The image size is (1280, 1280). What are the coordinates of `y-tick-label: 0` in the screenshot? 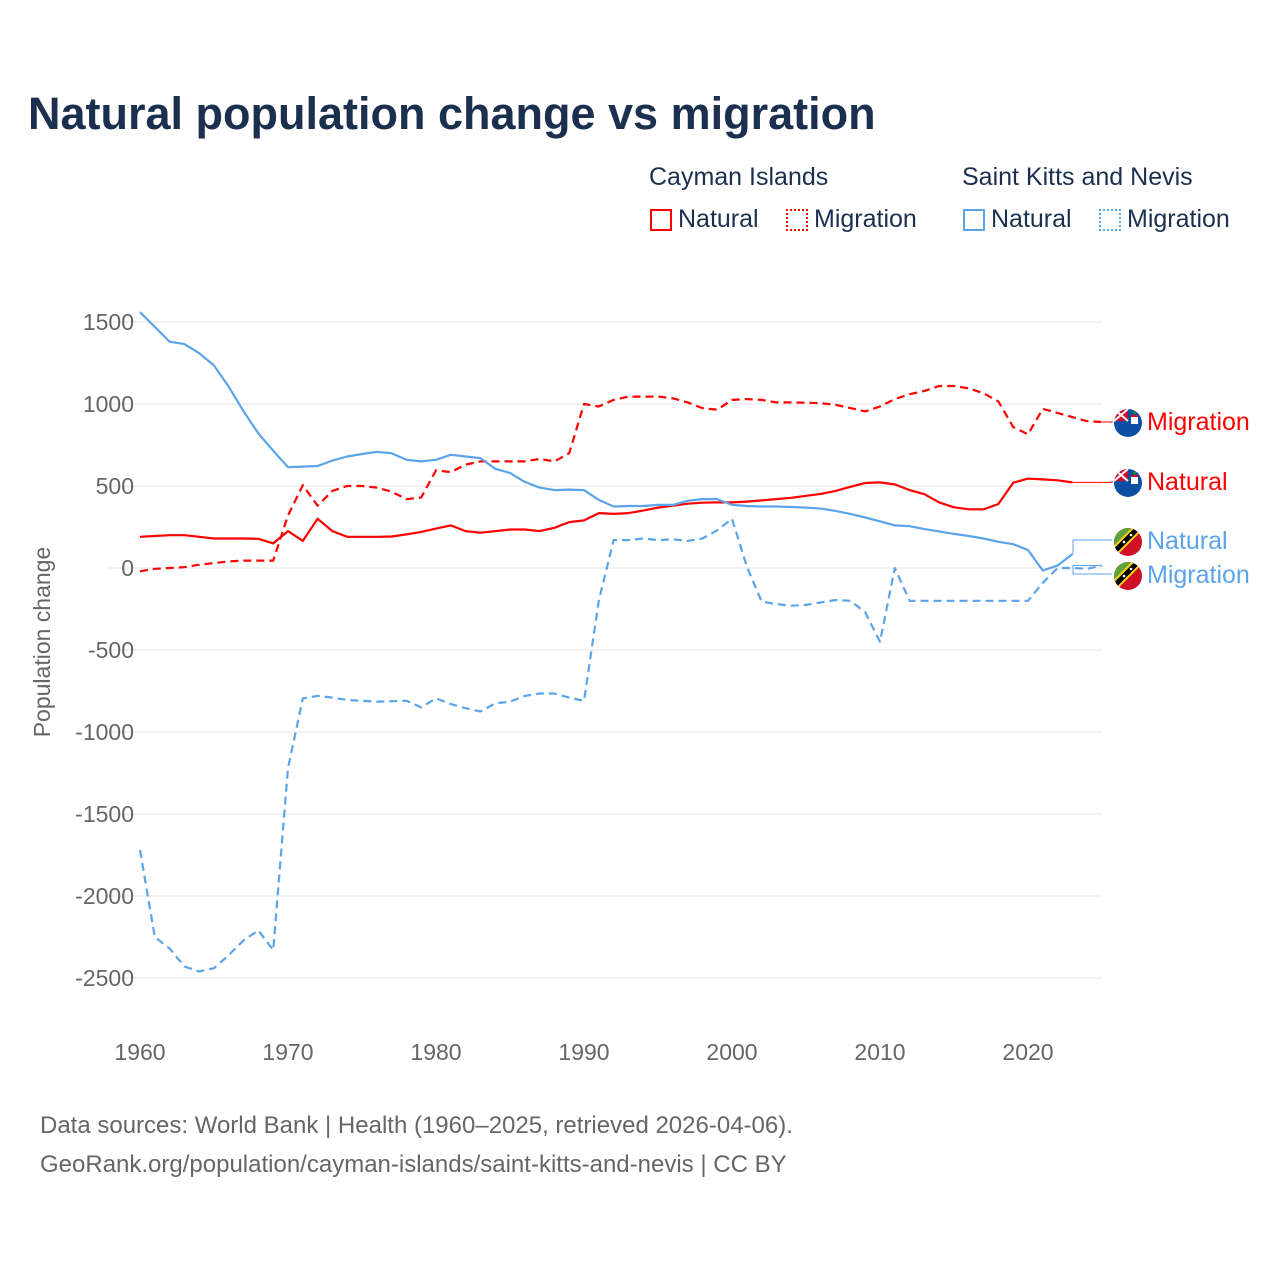 It's located at (127, 568).